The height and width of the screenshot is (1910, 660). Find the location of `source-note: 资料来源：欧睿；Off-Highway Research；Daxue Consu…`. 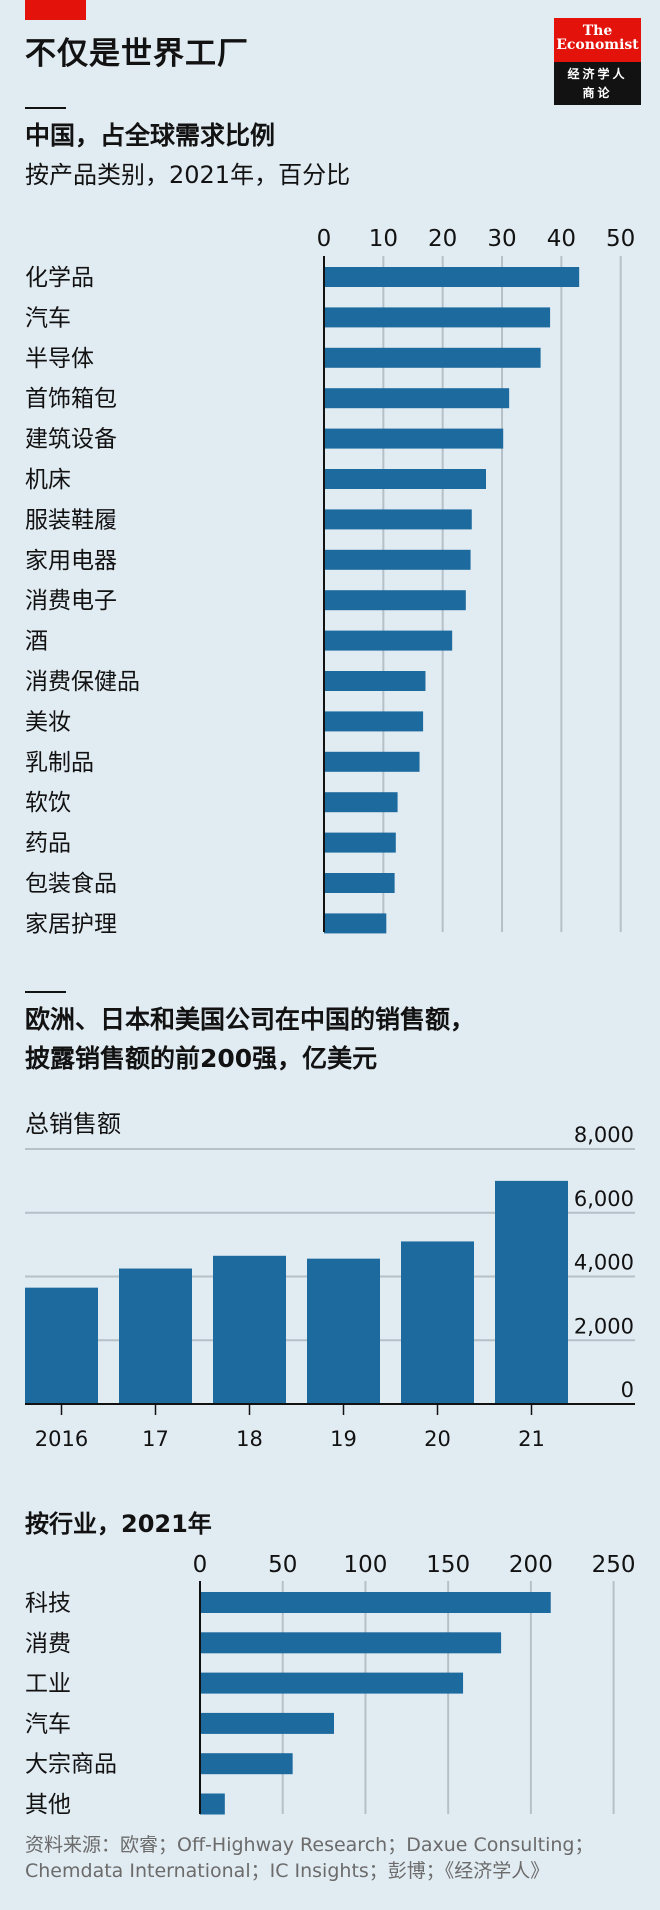

source-note: 资料来源：欧睿；Off-Highway Research；Daxue Consu… is located at coordinates (309, 1858).